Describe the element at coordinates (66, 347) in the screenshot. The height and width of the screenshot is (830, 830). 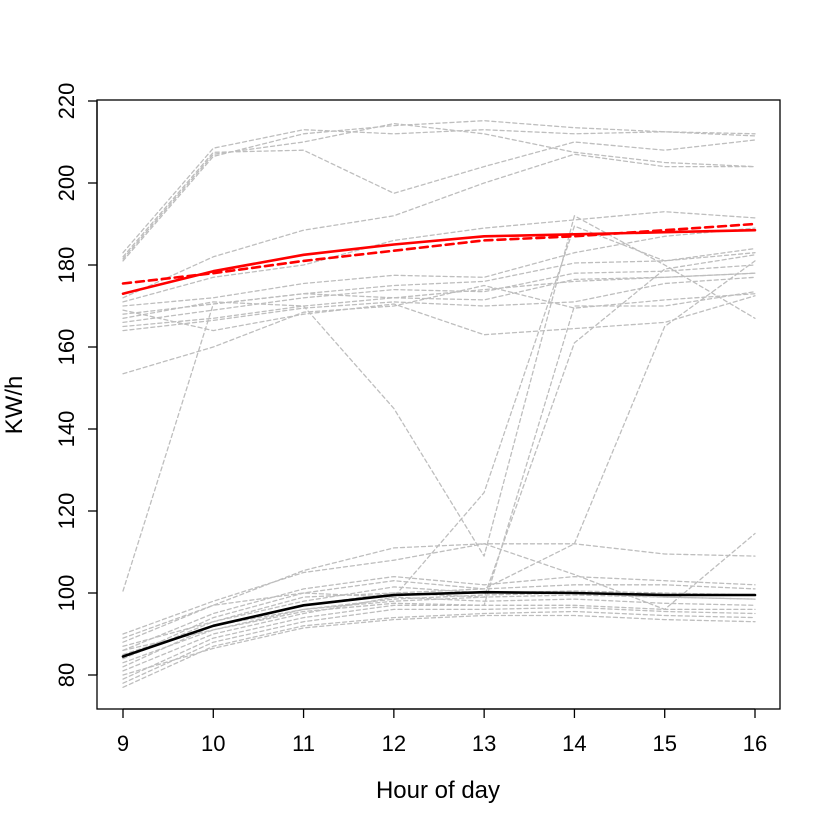
I see `y-tick-label: 160` at that location.